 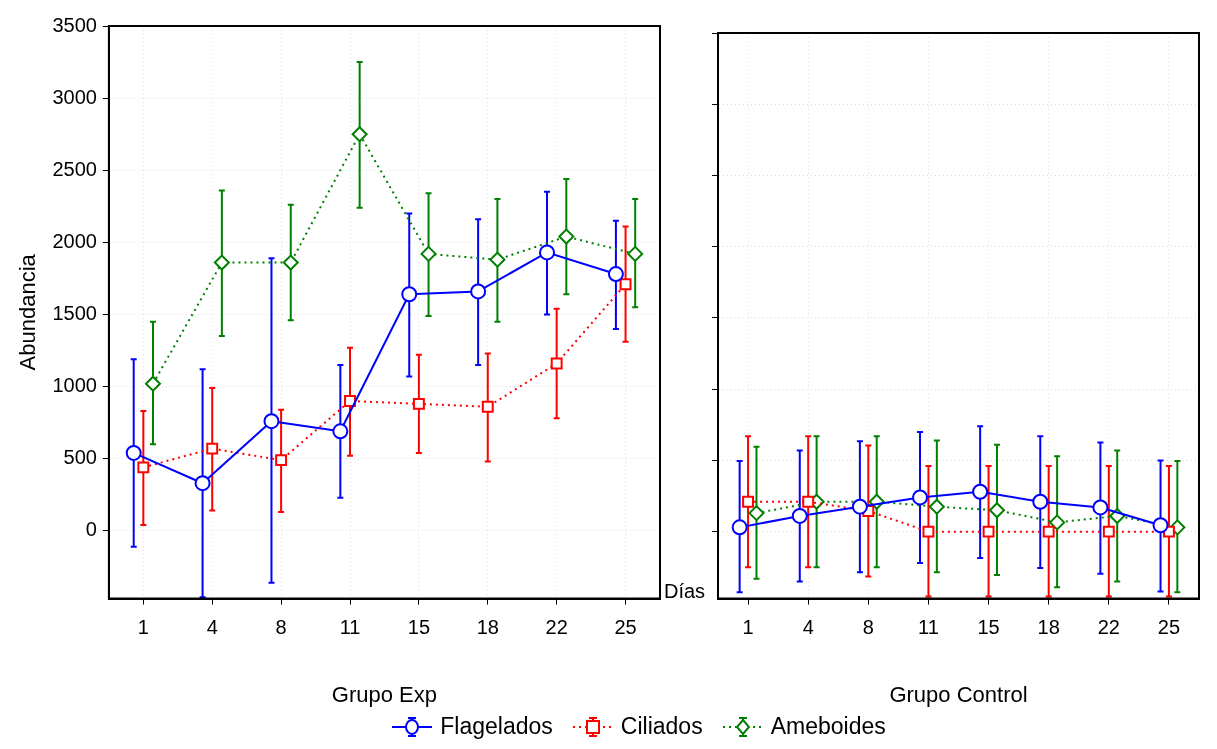 I want to click on legend-label: Ciliados, so click(x=661, y=726).